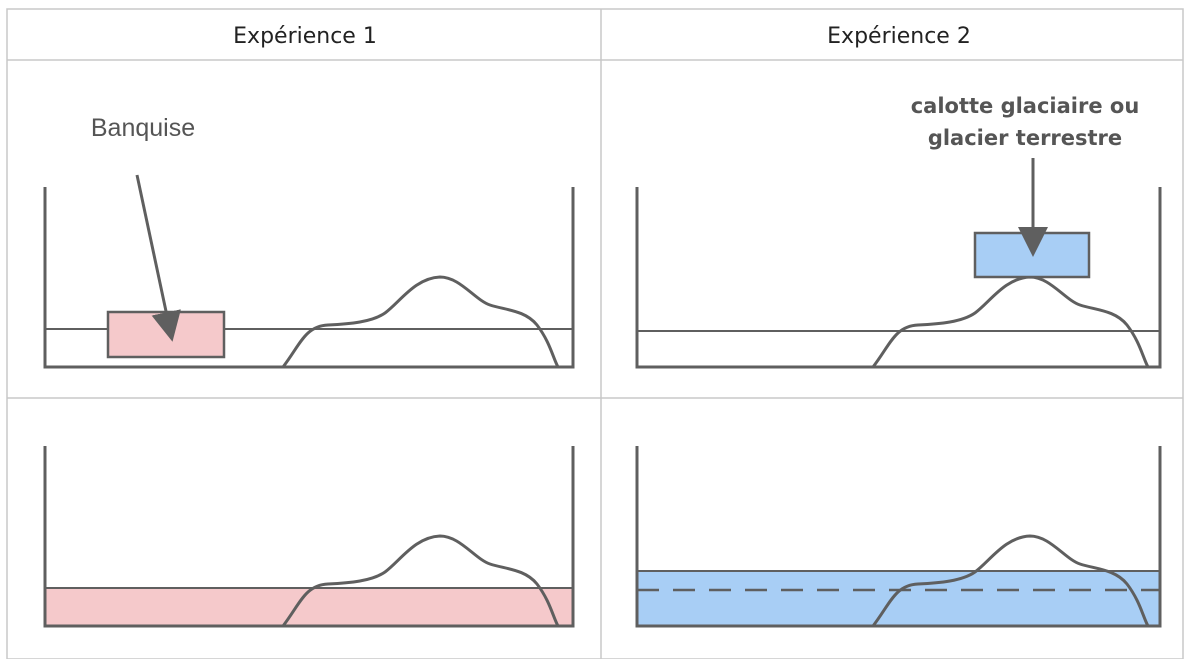  What do you see at coordinates (309, 607) in the screenshot?
I see `exp1-after-melted-water` at bounding box center [309, 607].